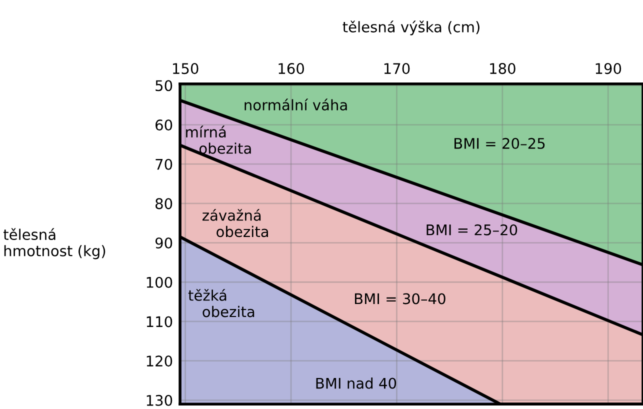 Image resolution: width=643 pixels, height=409 pixels. Describe the element at coordinates (159, 361) in the screenshot. I see `y-tick-label: 120` at that location.